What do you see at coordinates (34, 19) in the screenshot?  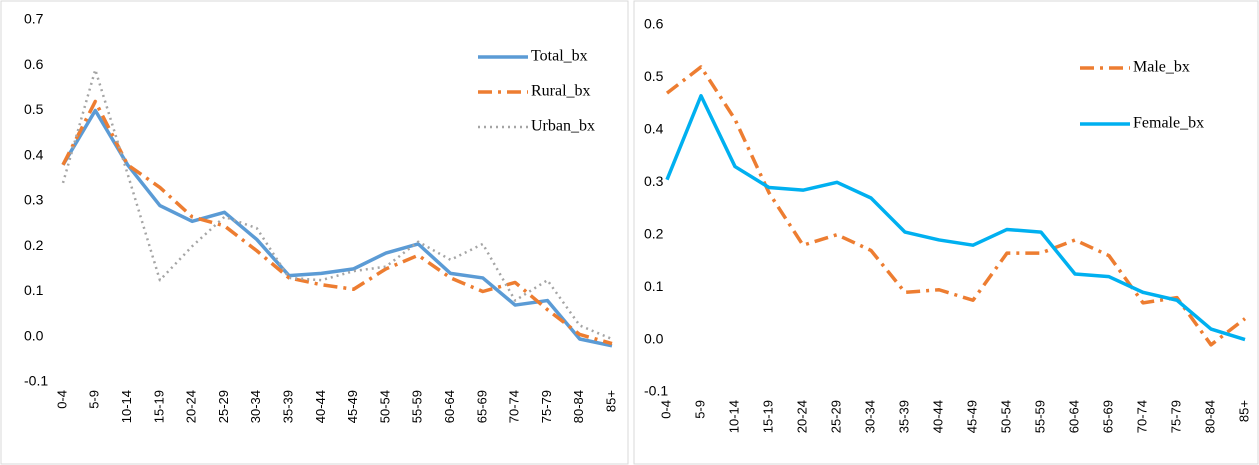 I see `y-tick-label: 0.7` at bounding box center [34, 19].